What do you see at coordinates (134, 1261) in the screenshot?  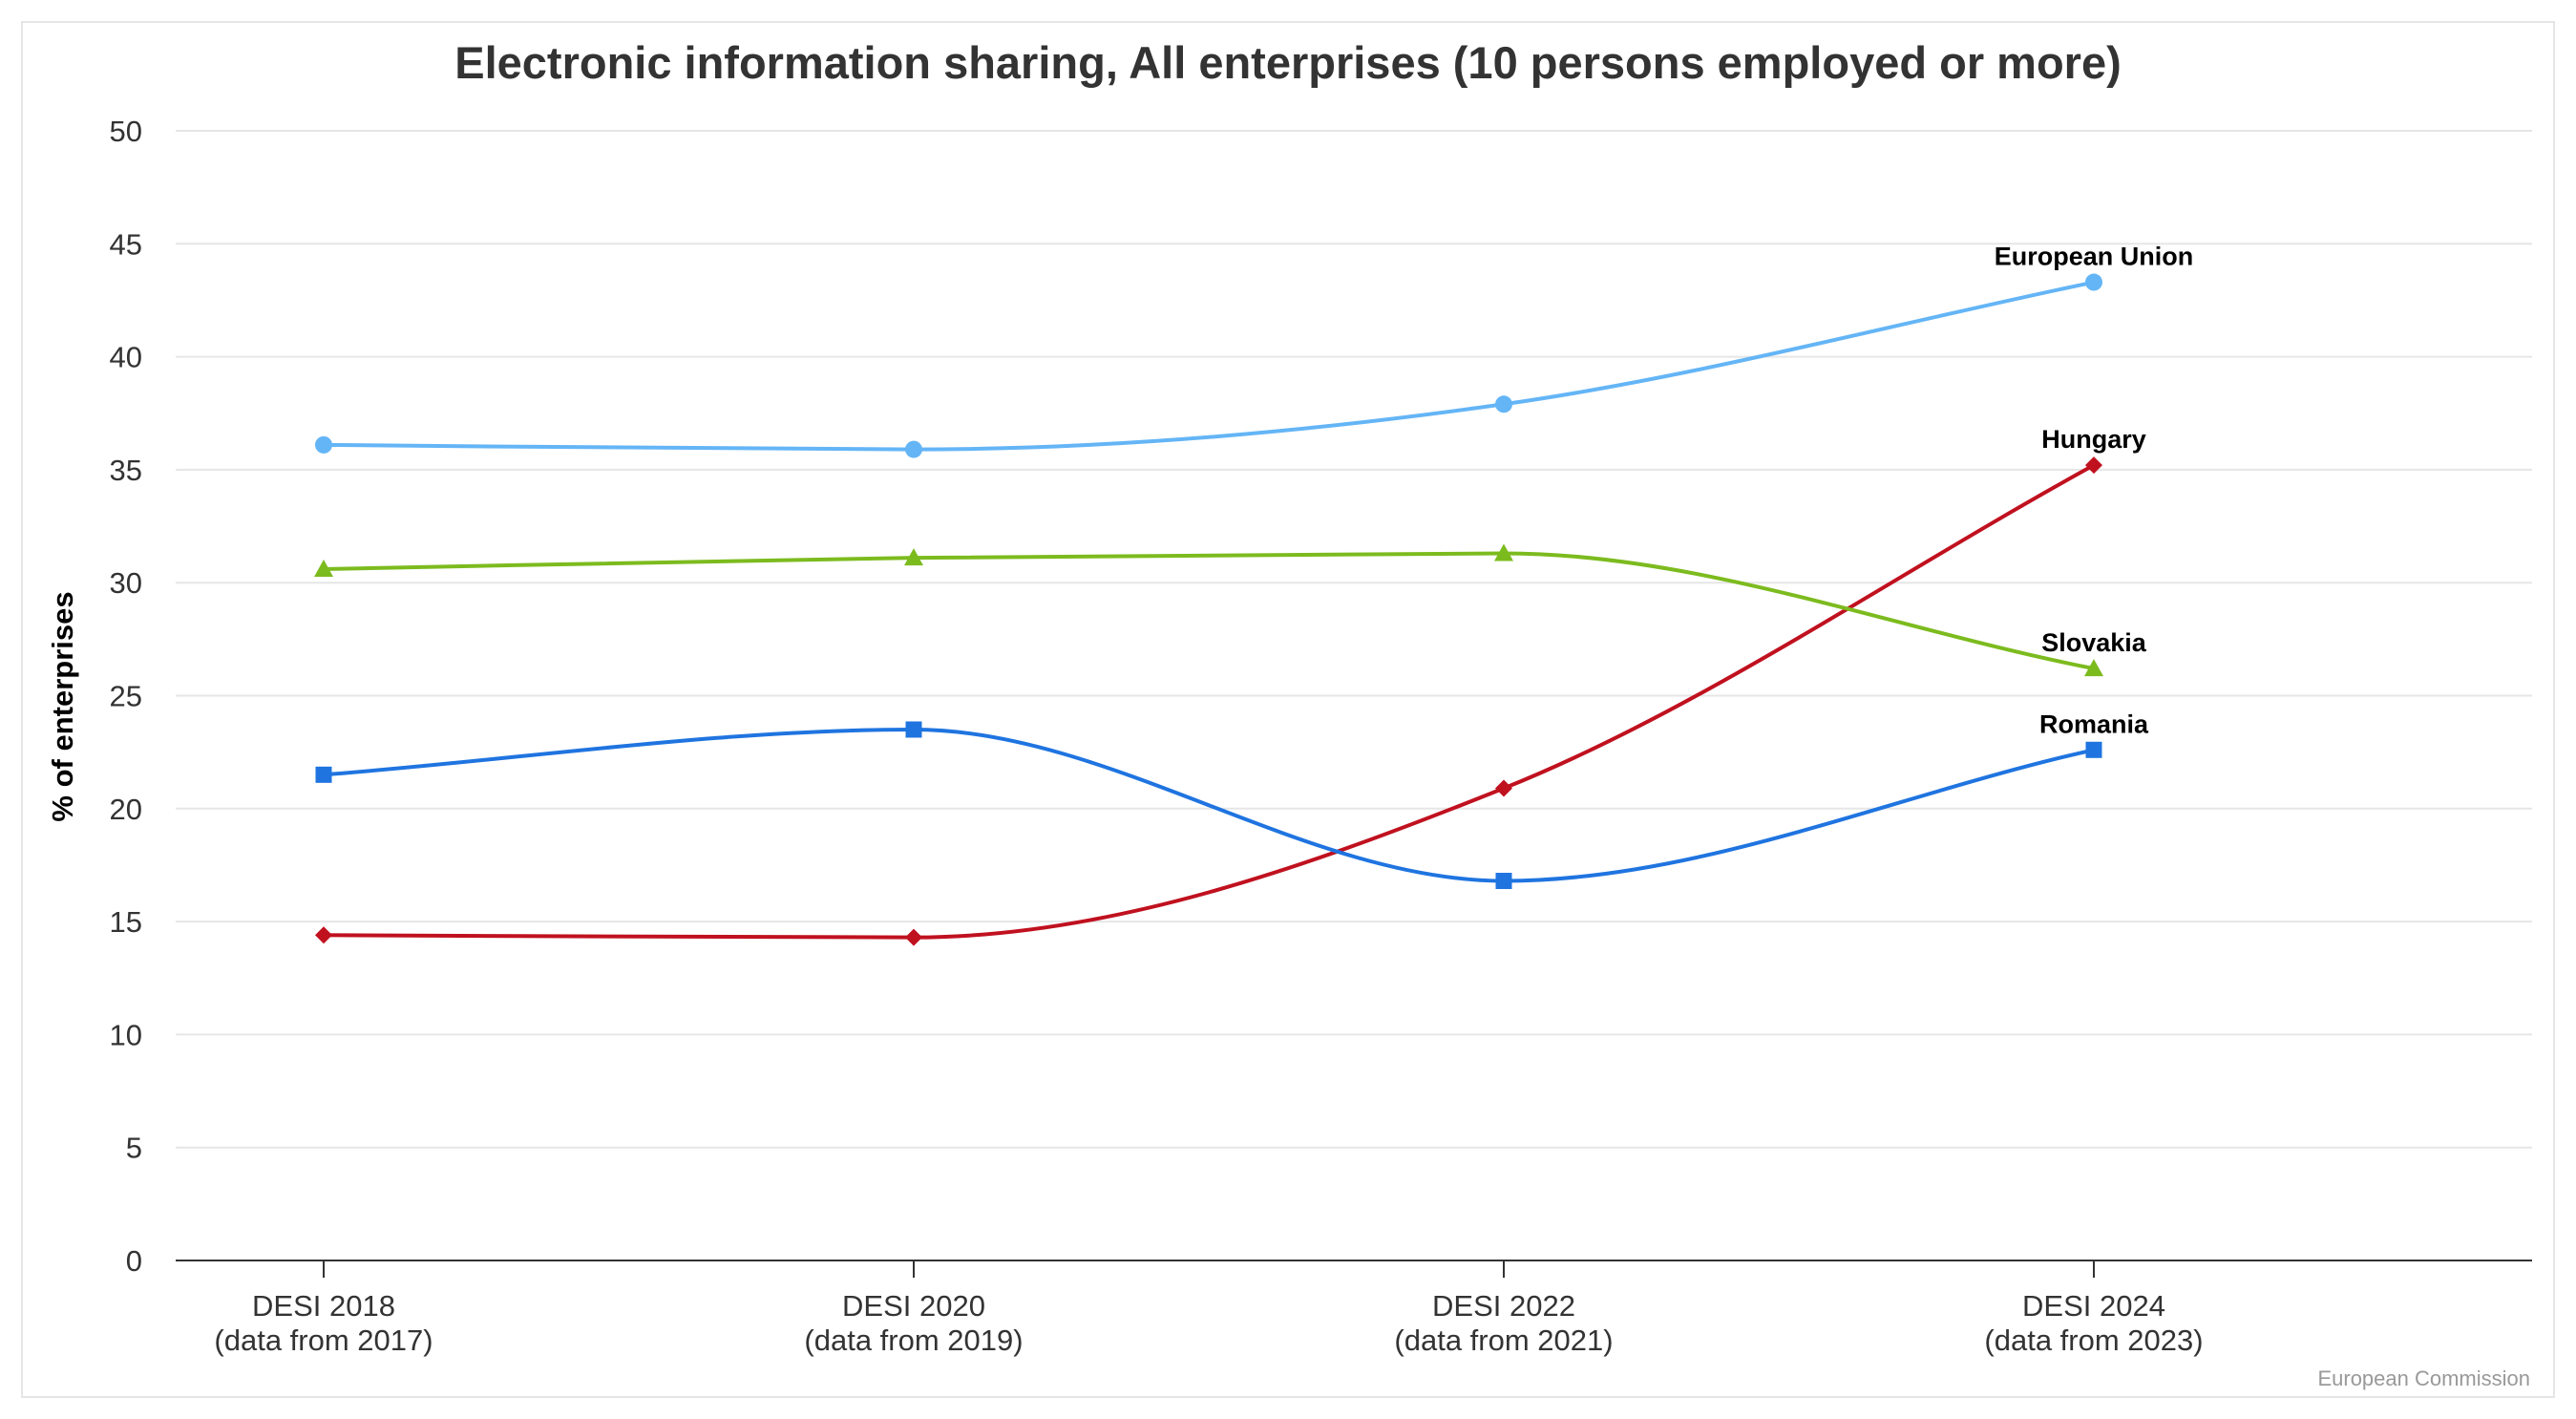 I see `y-tick-label: 0` at bounding box center [134, 1261].